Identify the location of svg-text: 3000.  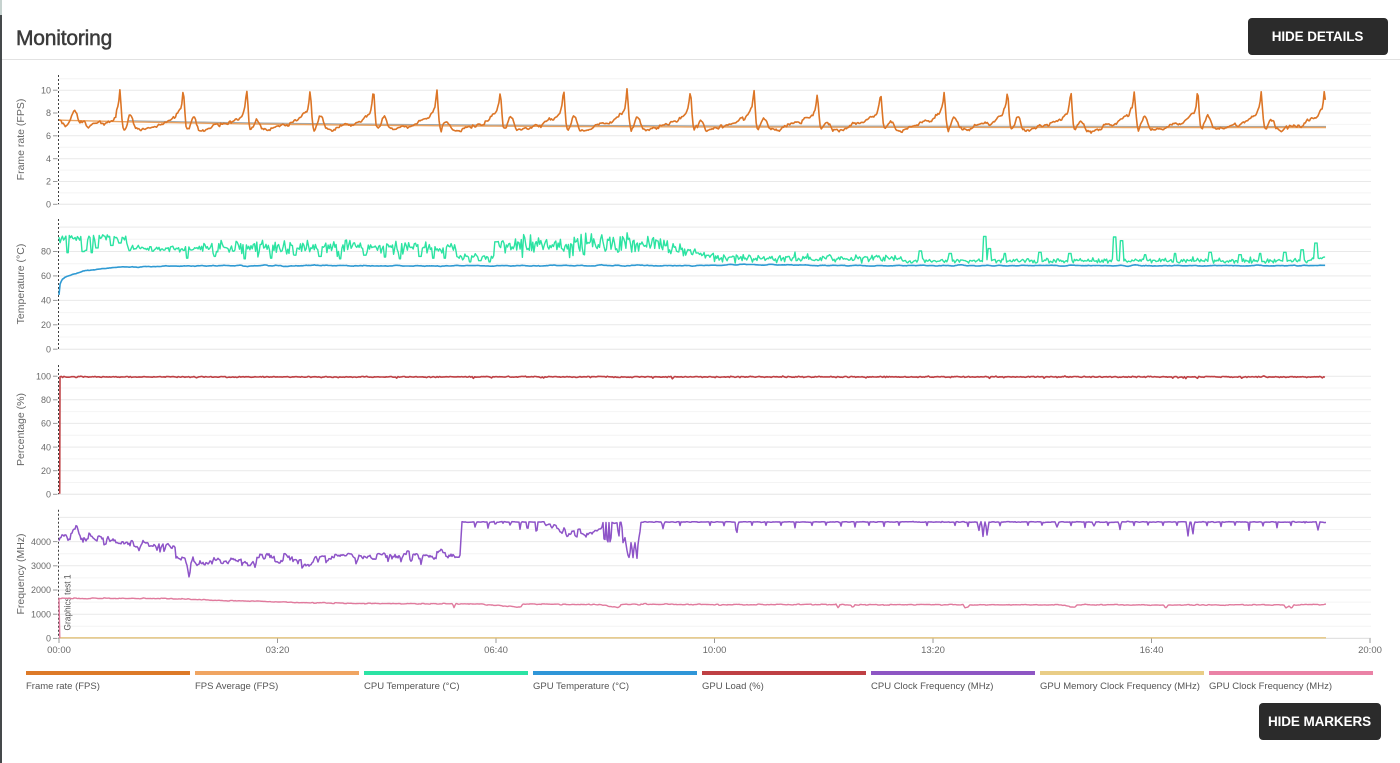
(41, 566).